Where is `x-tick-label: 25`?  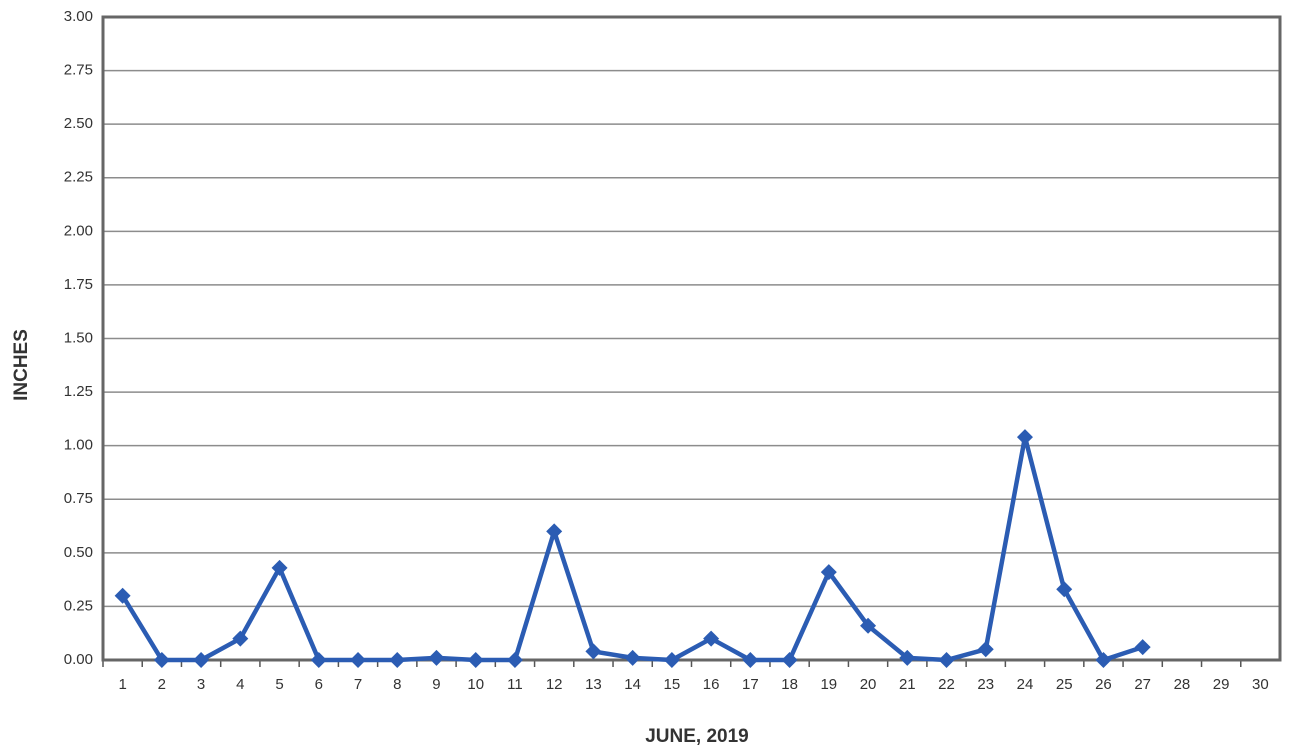 x-tick-label: 25 is located at coordinates (1064, 684).